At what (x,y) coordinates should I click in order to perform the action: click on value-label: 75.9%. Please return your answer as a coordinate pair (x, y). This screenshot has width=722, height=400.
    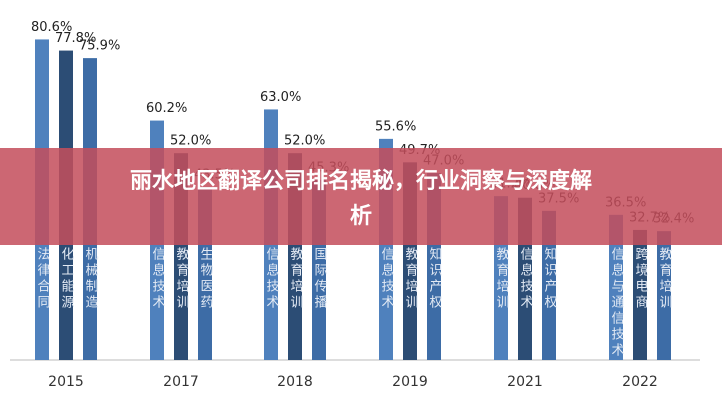
    Looking at the image, I should click on (99, 46).